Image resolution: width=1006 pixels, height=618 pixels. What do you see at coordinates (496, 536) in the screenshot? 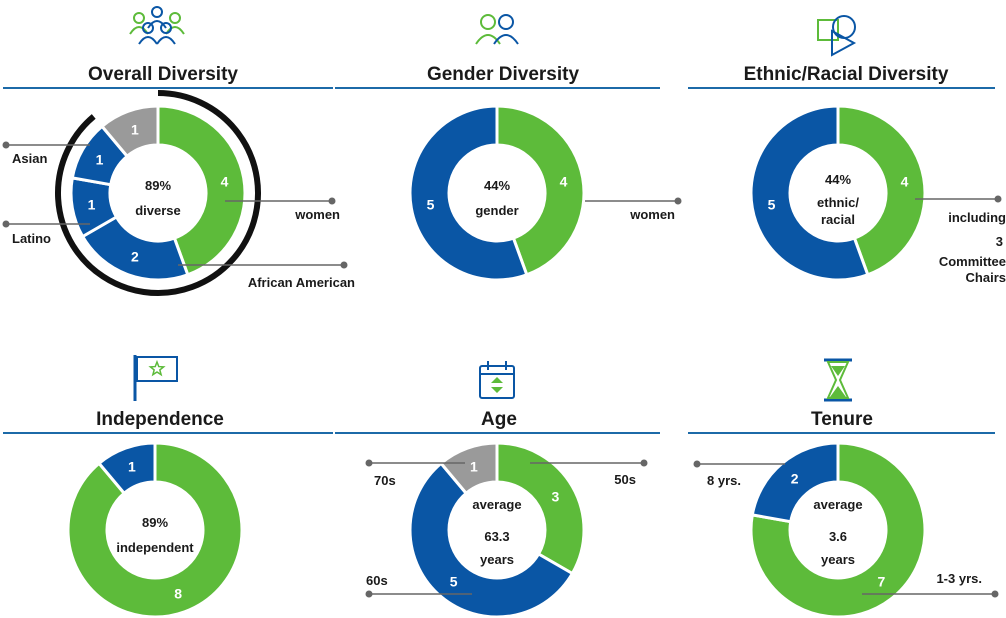
I see `center-value: 63.3` at bounding box center [496, 536].